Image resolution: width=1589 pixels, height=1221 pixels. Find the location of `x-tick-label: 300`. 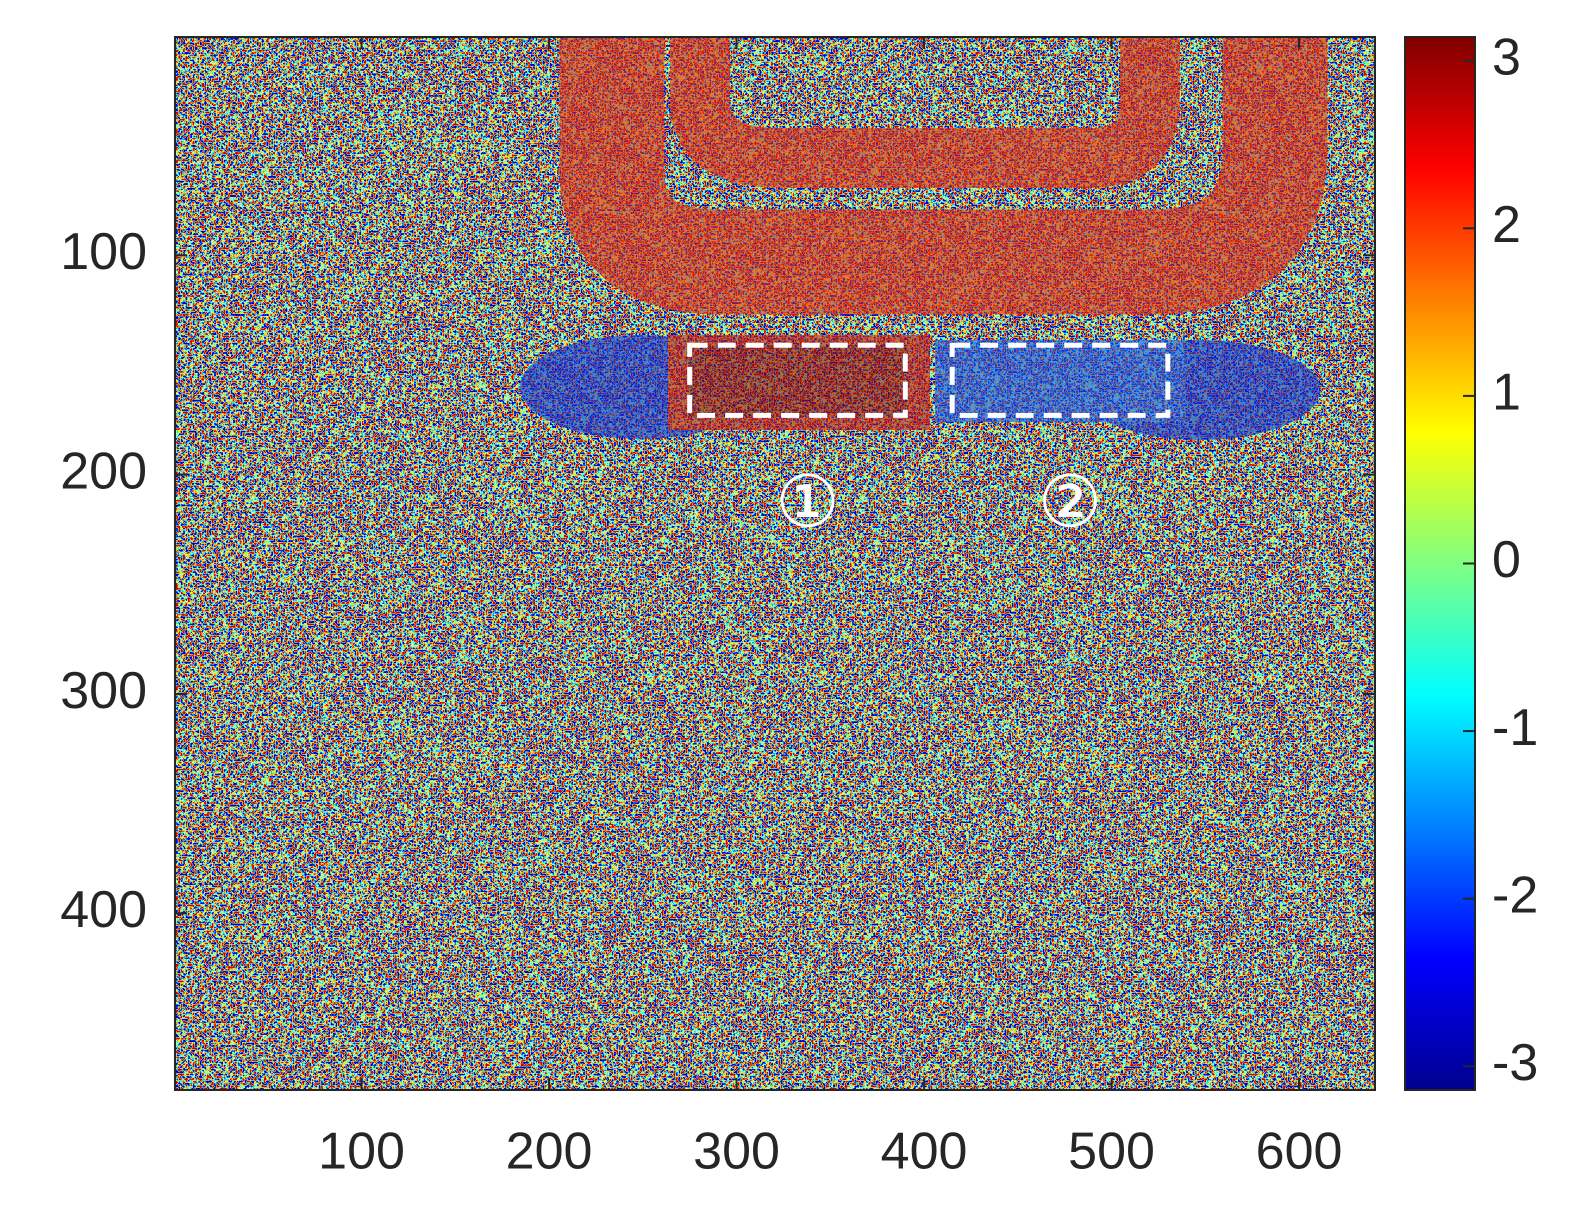

x-tick-label: 300 is located at coordinates (736, 1152).